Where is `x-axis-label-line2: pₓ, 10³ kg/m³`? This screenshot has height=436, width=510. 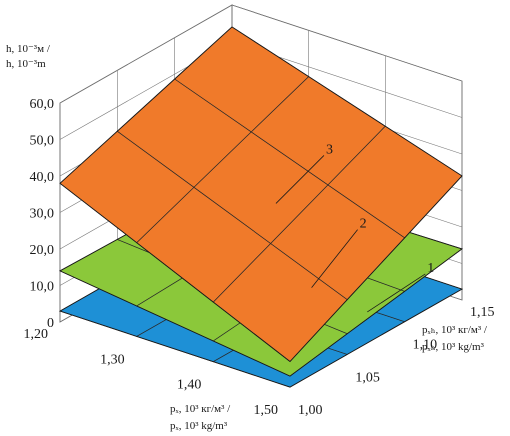 x-axis-label-line2: pₓ, 10³ kg/m³ is located at coordinates (199, 426).